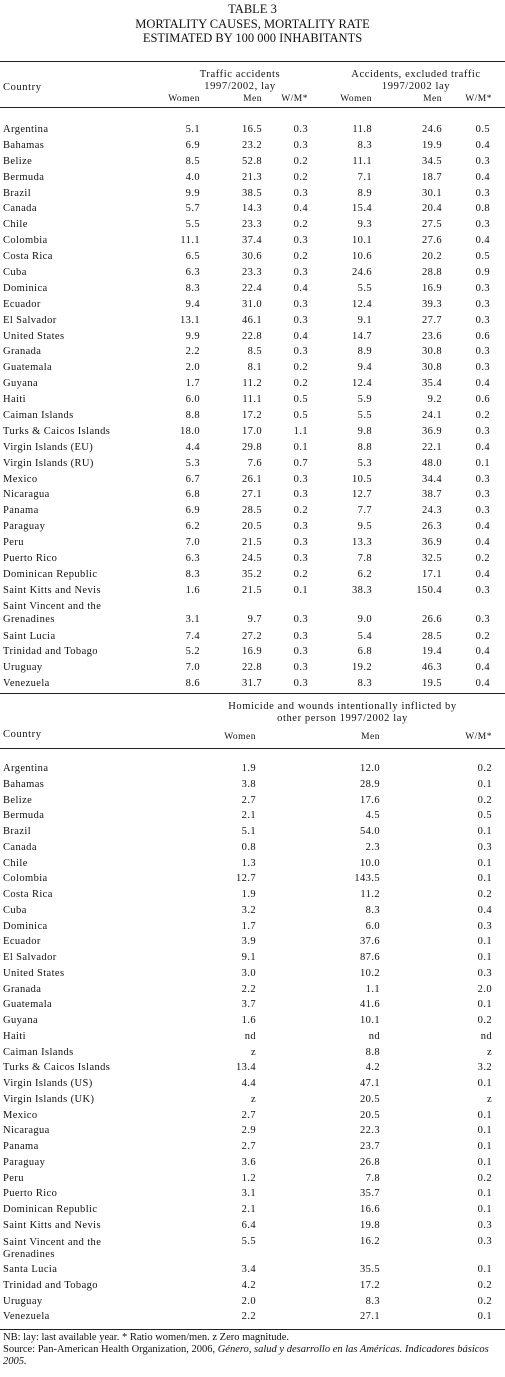 The width and height of the screenshot is (505, 1377). What do you see at coordinates (300, 416) in the screenshot?
I see `traffic-ratio-cell: 0.5` at bounding box center [300, 416].